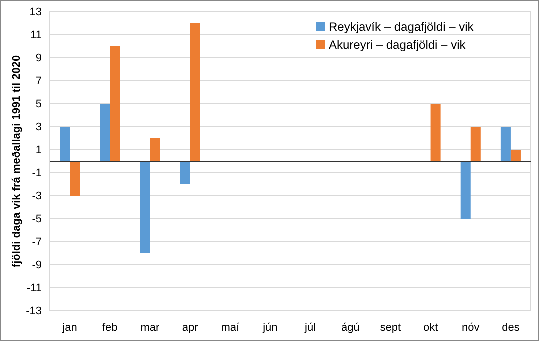  What do you see at coordinates (34, 312) in the screenshot?
I see `y-tick-label: -13` at bounding box center [34, 312].